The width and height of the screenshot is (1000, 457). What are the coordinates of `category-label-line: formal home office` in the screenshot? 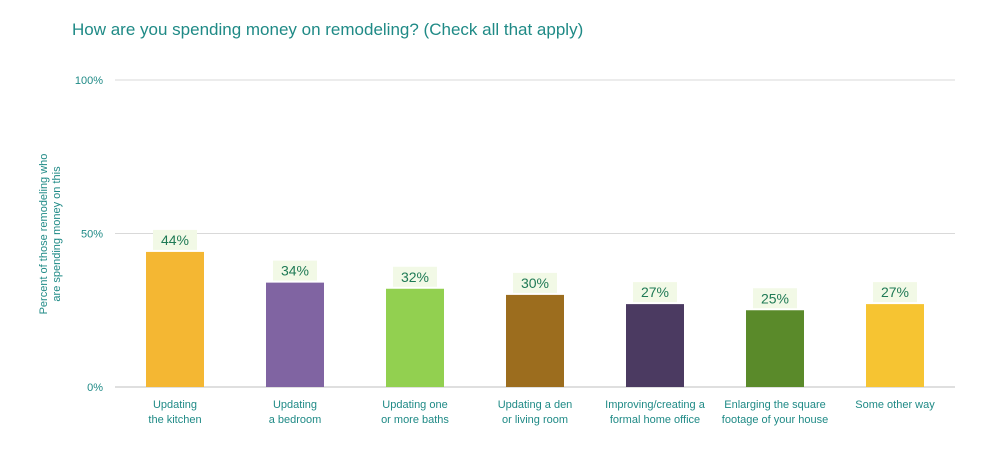 It's located at (655, 420).